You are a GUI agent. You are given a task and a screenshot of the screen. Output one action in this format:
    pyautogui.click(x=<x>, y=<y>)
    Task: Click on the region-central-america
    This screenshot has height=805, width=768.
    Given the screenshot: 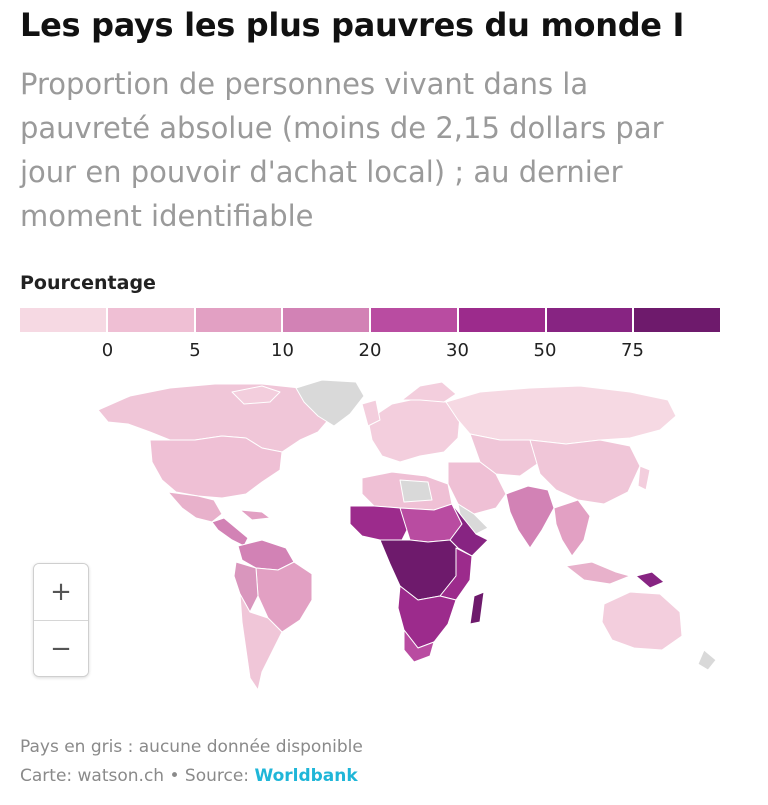 What is the action you would take?
    pyautogui.click(x=230, y=532)
    